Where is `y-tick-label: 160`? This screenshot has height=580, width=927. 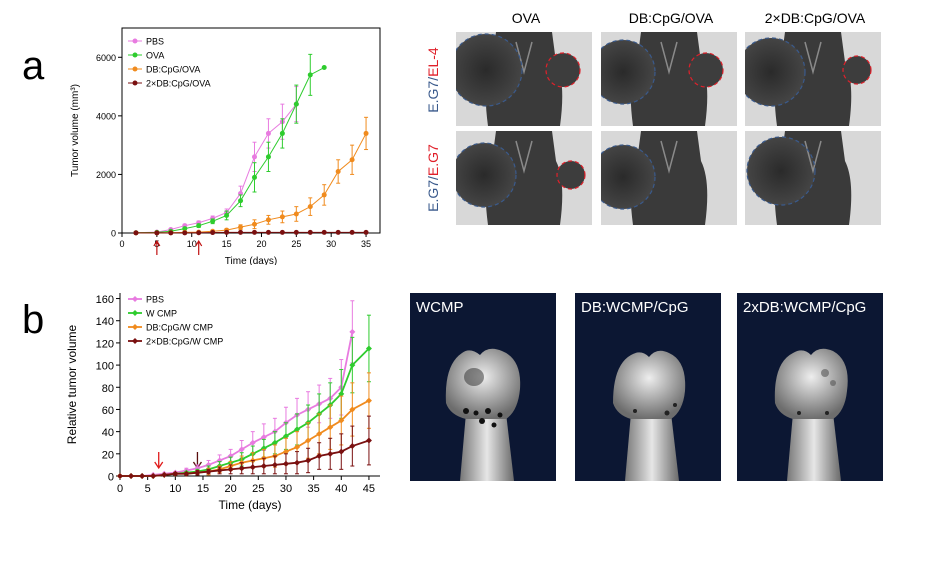
y-tick-label: 160 is located at coordinates (105, 300).